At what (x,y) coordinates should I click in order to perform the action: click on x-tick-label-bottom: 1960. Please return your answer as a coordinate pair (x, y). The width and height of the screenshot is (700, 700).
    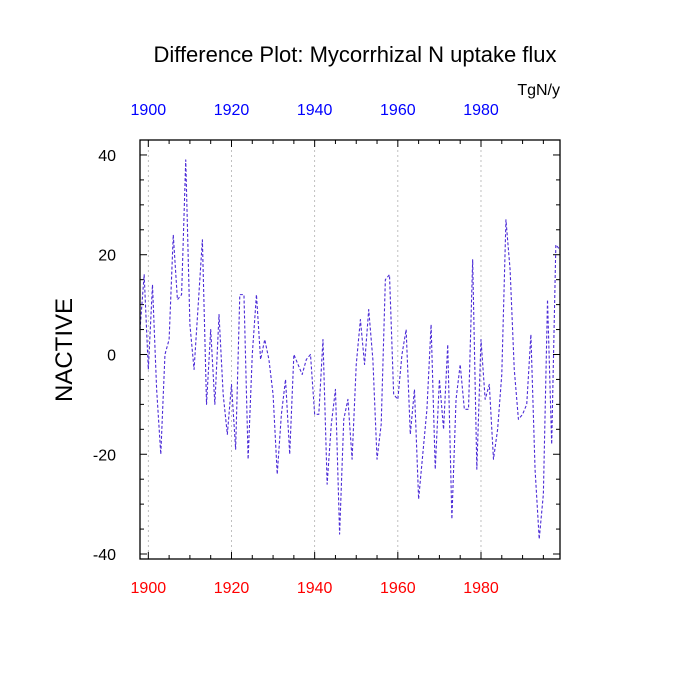
    Looking at the image, I should click on (398, 588).